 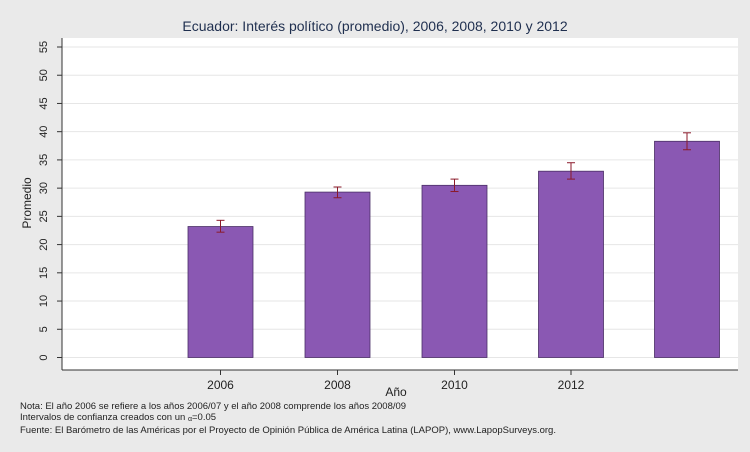 I want to click on y-tick-label: 15, so click(x=44, y=273).